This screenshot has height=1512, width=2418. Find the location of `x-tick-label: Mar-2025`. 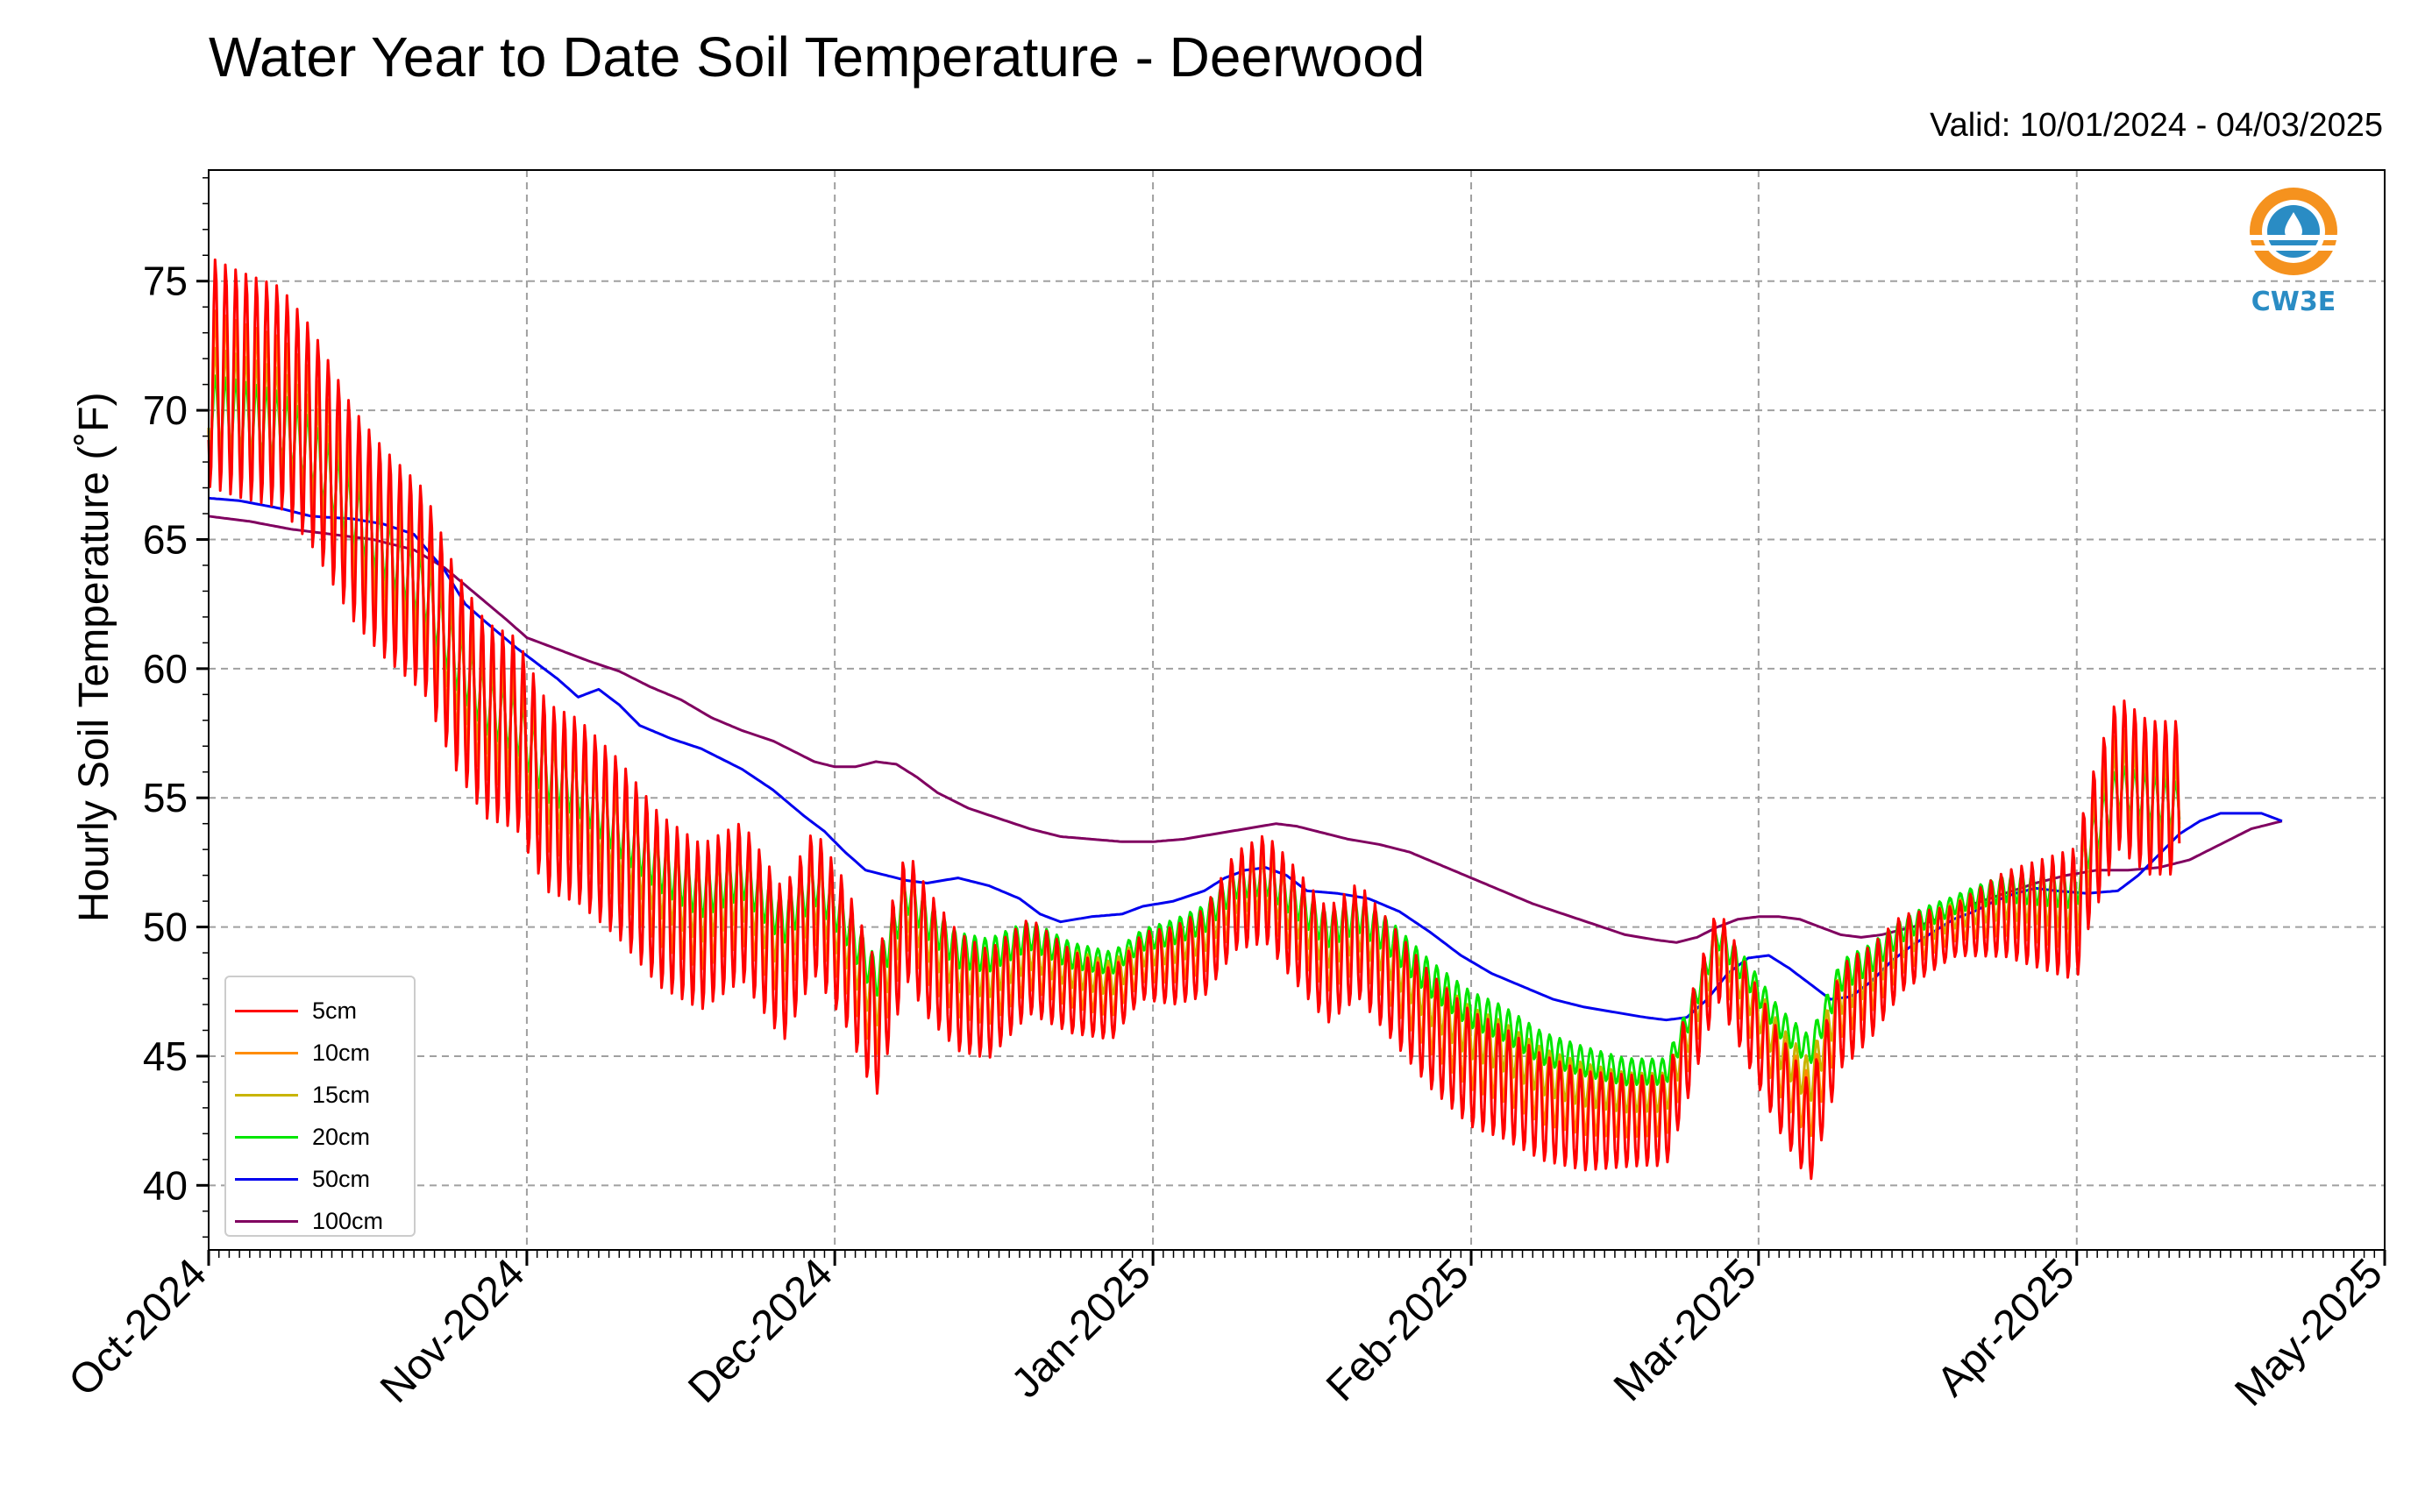

x-tick-label: Mar-2025 is located at coordinates (1685, 1330).